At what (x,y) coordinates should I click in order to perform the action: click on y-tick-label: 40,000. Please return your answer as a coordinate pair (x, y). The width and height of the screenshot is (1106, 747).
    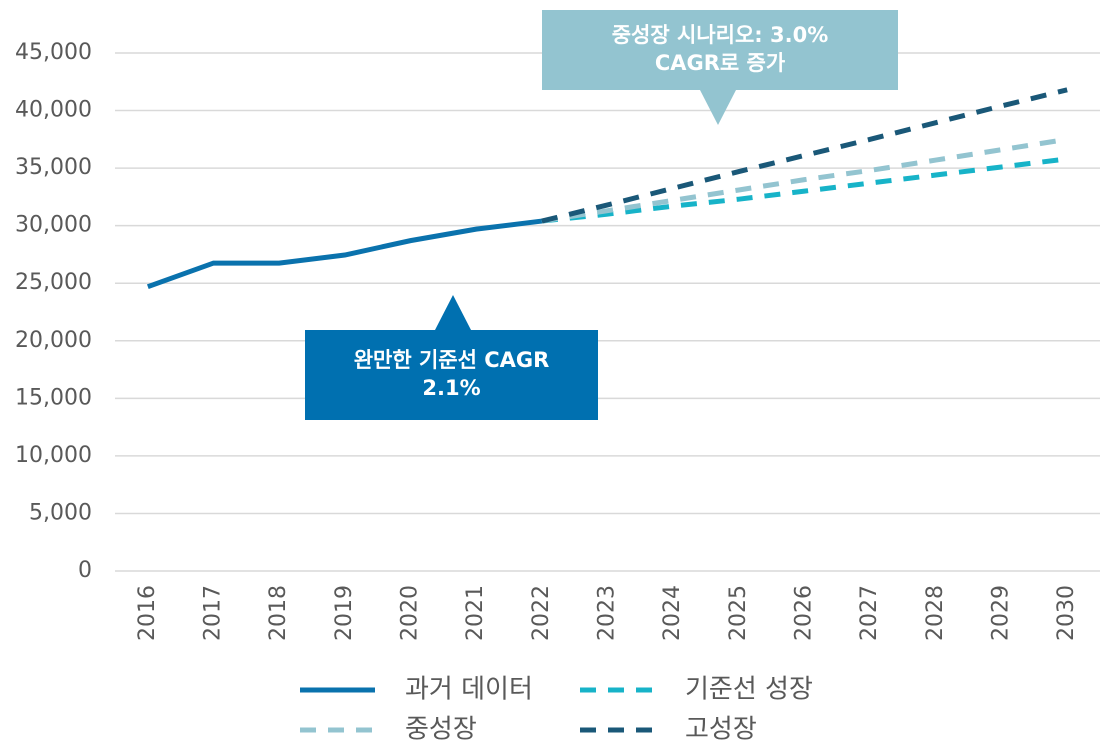
    Looking at the image, I should click on (53, 110).